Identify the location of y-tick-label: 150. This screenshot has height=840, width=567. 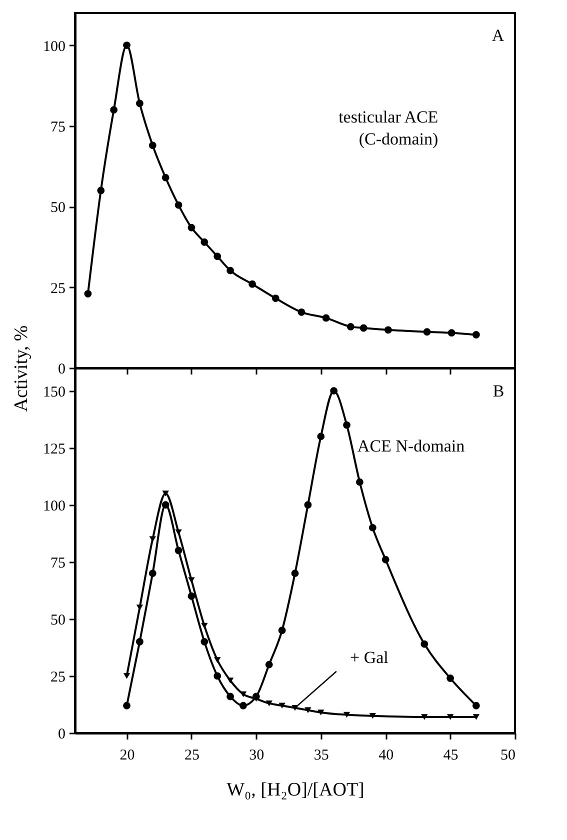
(54, 392).